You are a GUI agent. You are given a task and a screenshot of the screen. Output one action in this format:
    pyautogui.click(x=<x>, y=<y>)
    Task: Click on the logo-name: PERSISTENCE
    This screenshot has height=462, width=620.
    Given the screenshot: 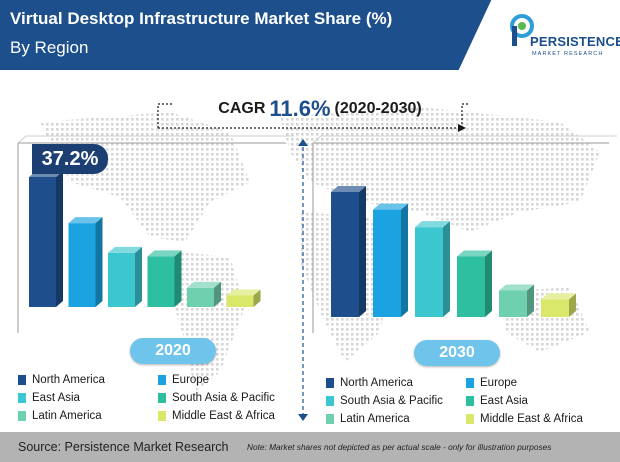 What is the action you would take?
    pyautogui.click(x=575, y=41)
    